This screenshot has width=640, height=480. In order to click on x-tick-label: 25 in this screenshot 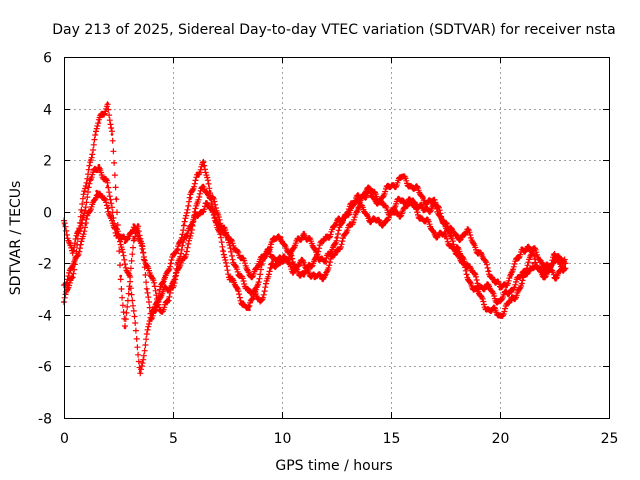, I will do `click(610, 439)`.